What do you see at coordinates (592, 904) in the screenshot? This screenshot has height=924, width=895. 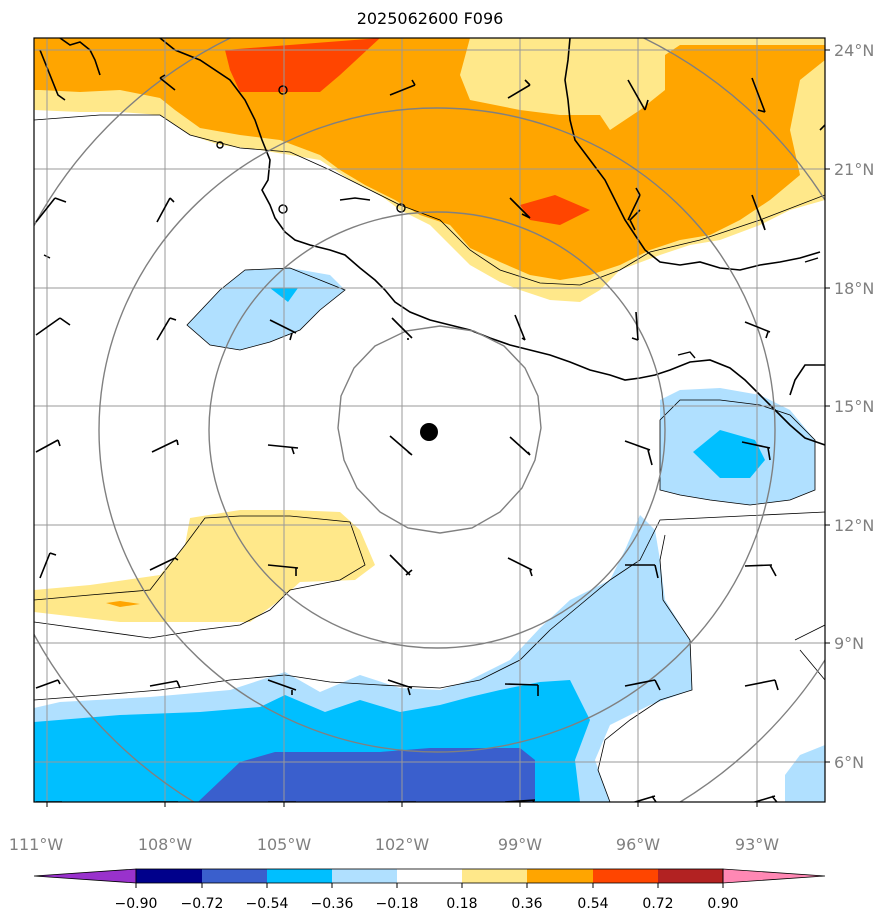 I see `colorbar-tick-label: 0.54` at bounding box center [592, 904].